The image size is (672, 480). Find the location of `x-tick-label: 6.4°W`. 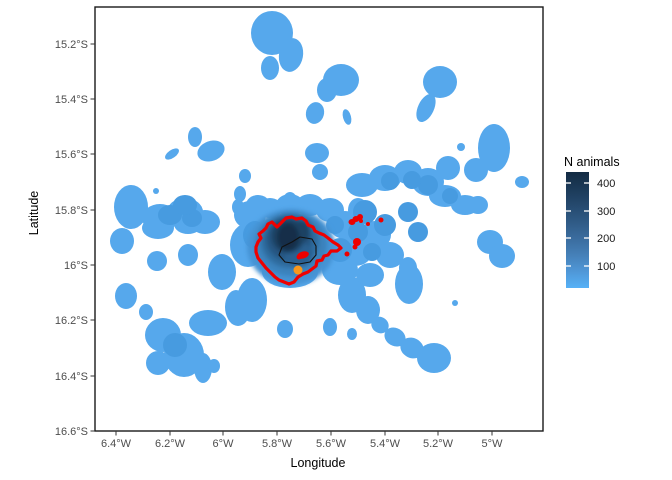

x-tick-label: 6.4°W is located at coordinates (116, 444).